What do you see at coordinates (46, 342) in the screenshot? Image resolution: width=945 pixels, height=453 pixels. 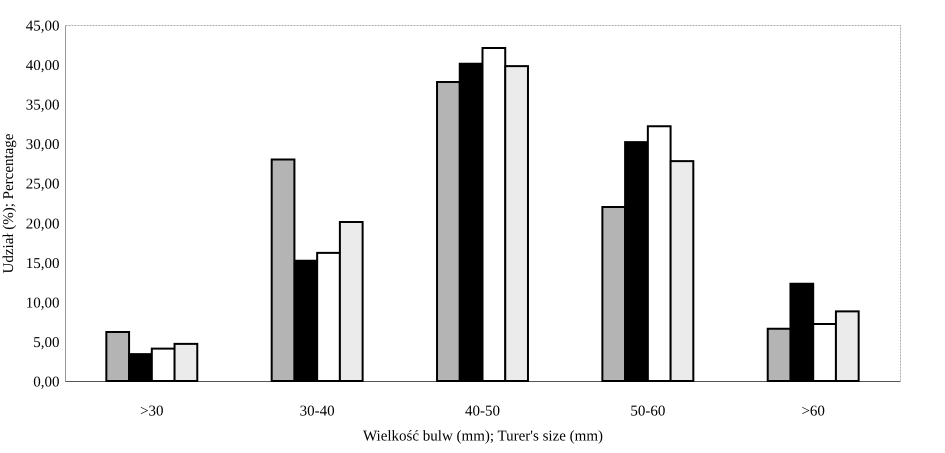 I see `y-tick-label: 5,00` at bounding box center [46, 342].